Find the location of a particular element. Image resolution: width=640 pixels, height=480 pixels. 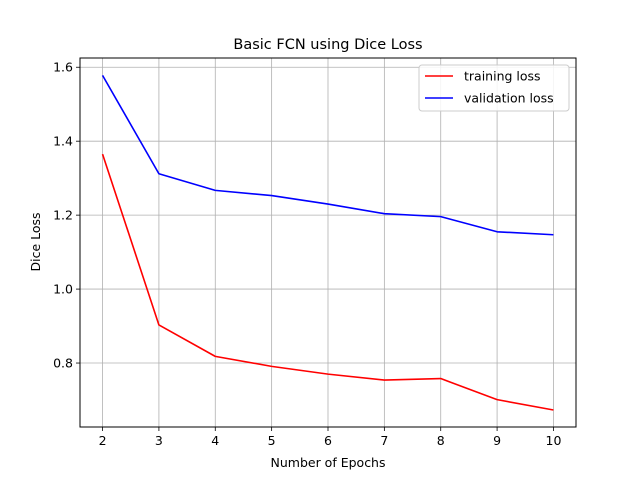

x-tick-label-7: 7 is located at coordinates (384, 440).